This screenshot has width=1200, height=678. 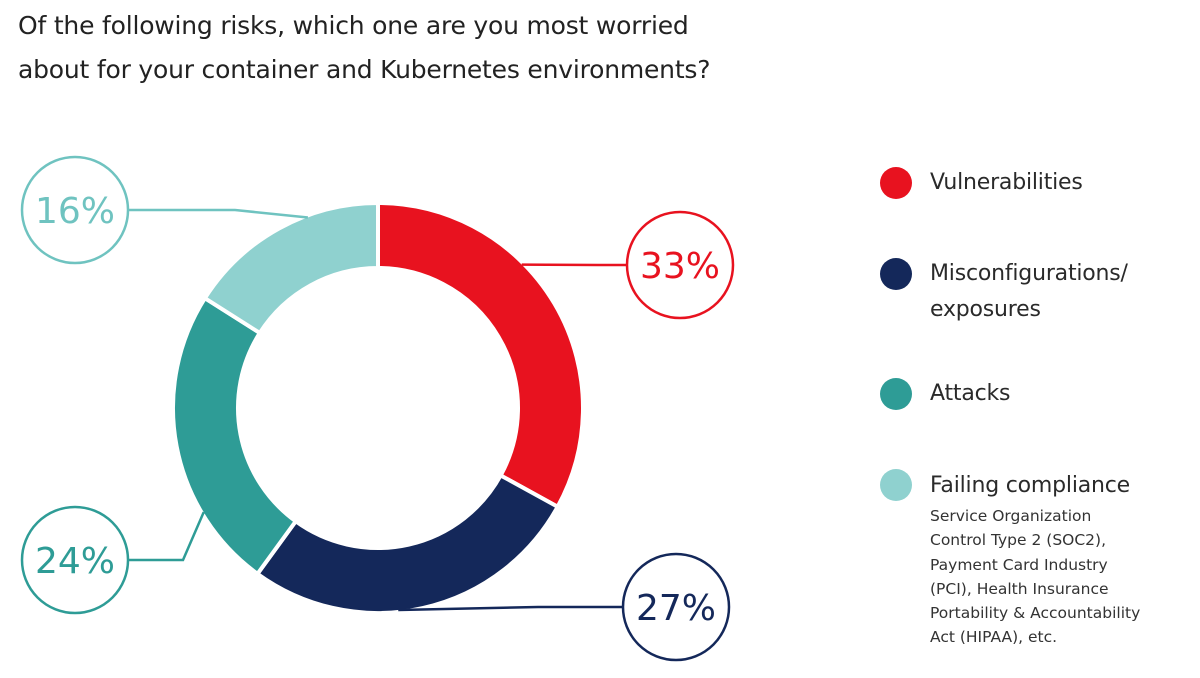 What do you see at coordinates (1035, 613) in the screenshot?
I see `legend-note-line: Portability & Accountability` at bounding box center [1035, 613].